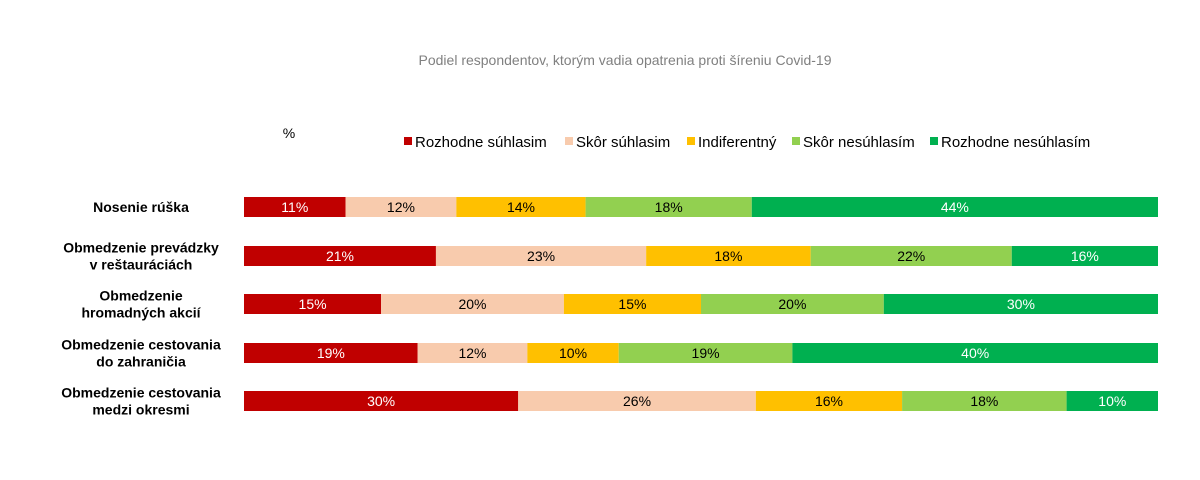 This screenshot has width=1200, height=480. Describe the element at coordinates (141, 256) in the screenshot. I see `category-label: Obmedzenie prevádzky v reštauráciách` at that location.